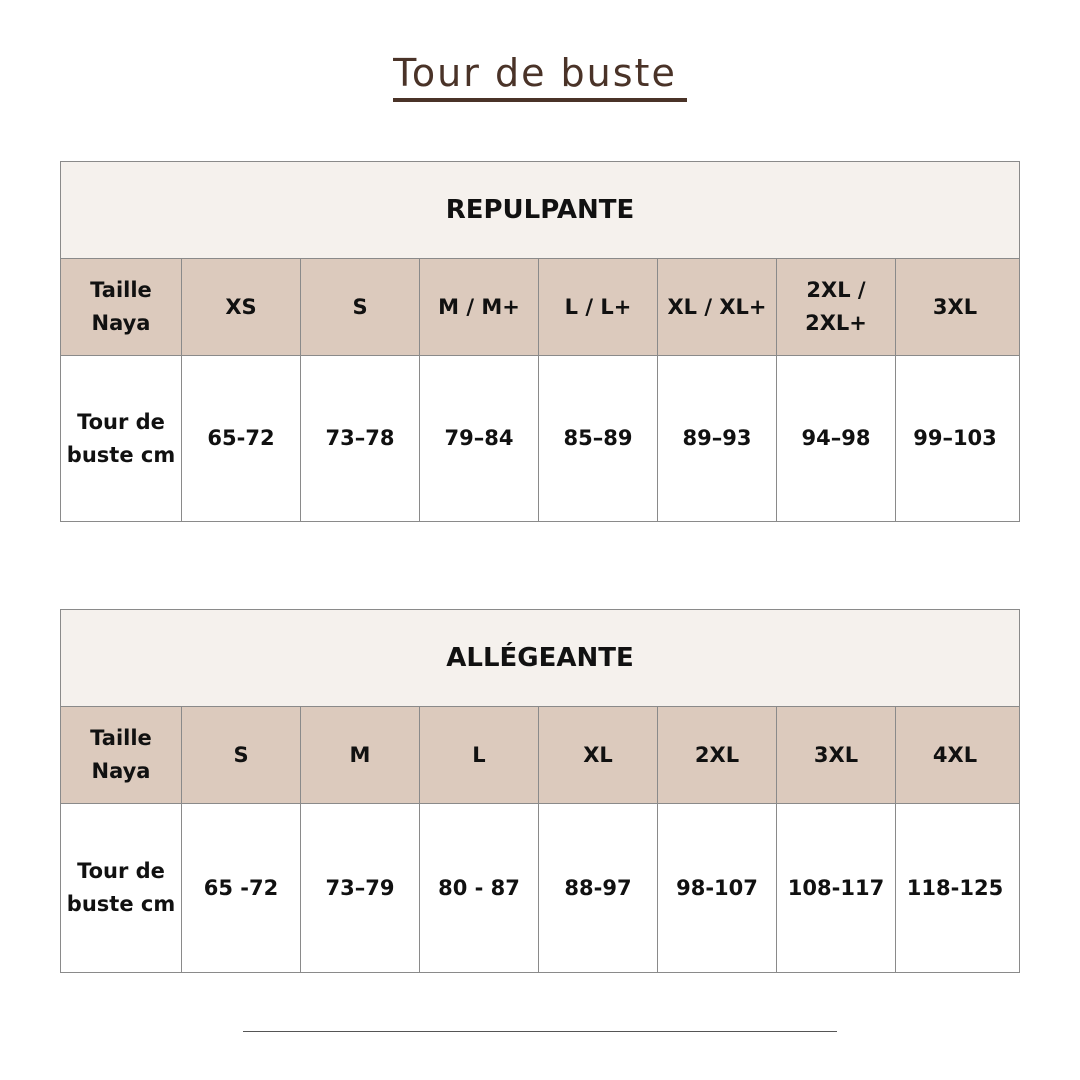 The width and height of the screenshot is (1080, 1080). Describe the element at coordinates (597, 438) in the screenshot. I see `measurement-cell: 85–89` at that location.